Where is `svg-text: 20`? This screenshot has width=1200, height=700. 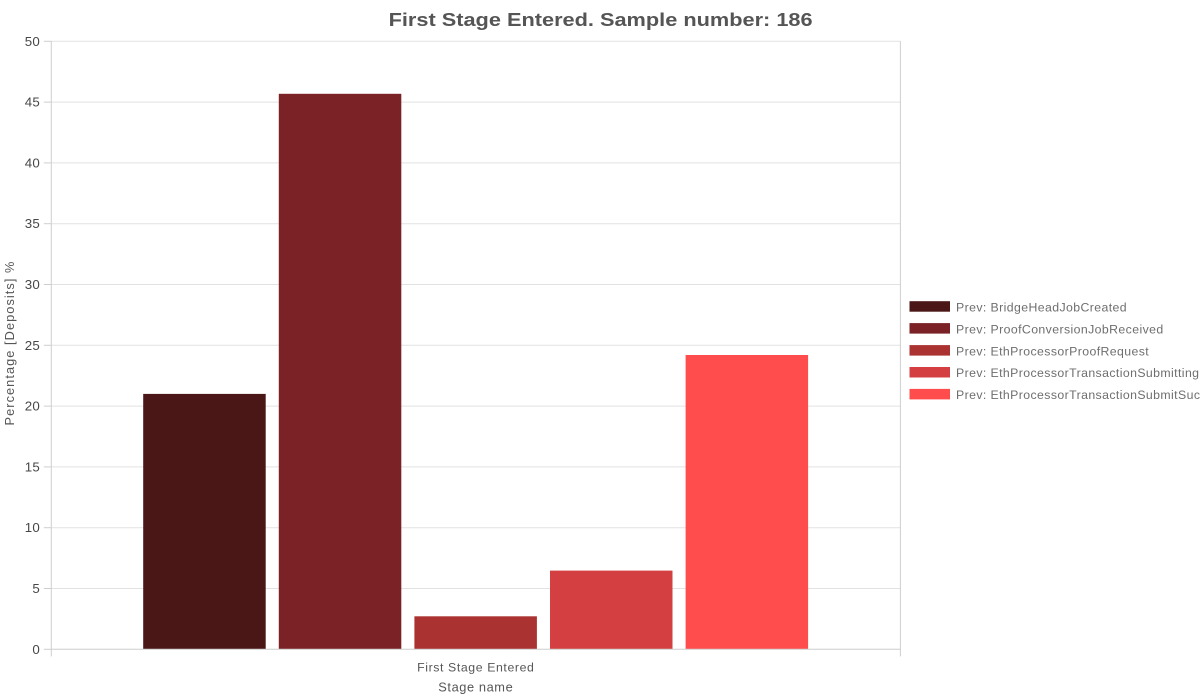 svg-text: 20 is located at coordinates (32, 406).